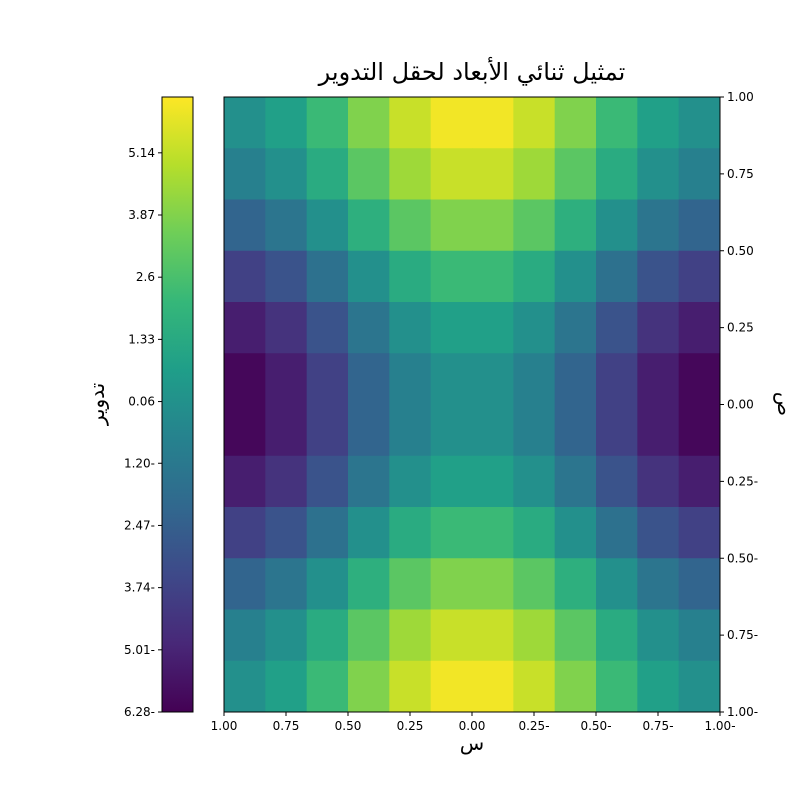 The height and width of the screenshot is (804, 800). I want to click on colorbar-tick-label: 3.87, so click(141, 215).